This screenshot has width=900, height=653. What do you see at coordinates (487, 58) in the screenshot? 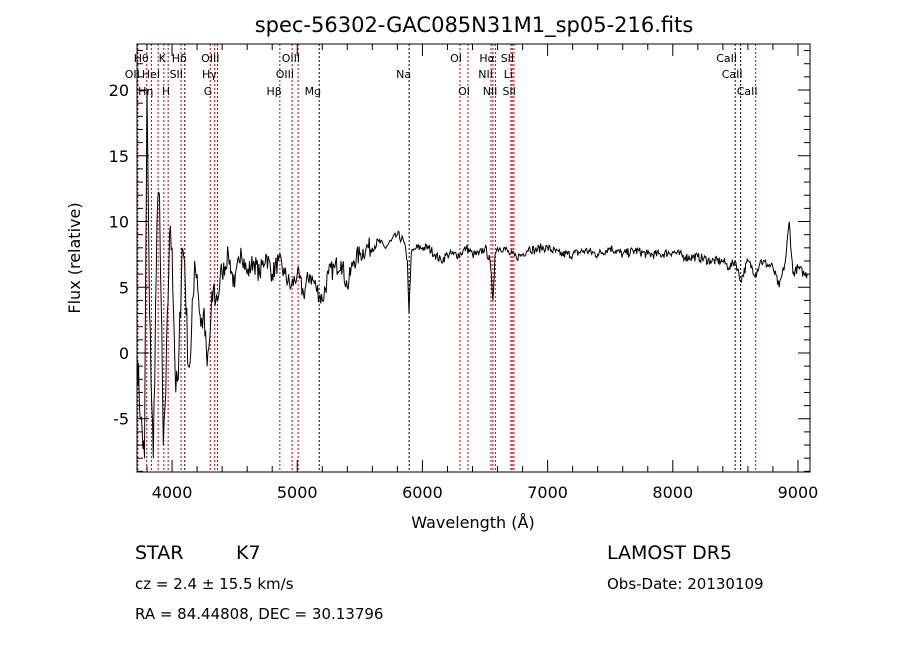
I see `line-label: Hα` at bounding box center [487, 58].